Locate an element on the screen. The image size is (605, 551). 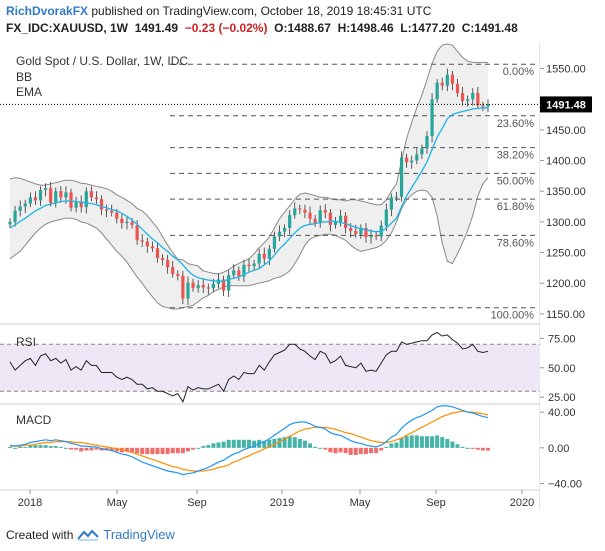
macd-pane: MACD is located at coordinates (249, 440).